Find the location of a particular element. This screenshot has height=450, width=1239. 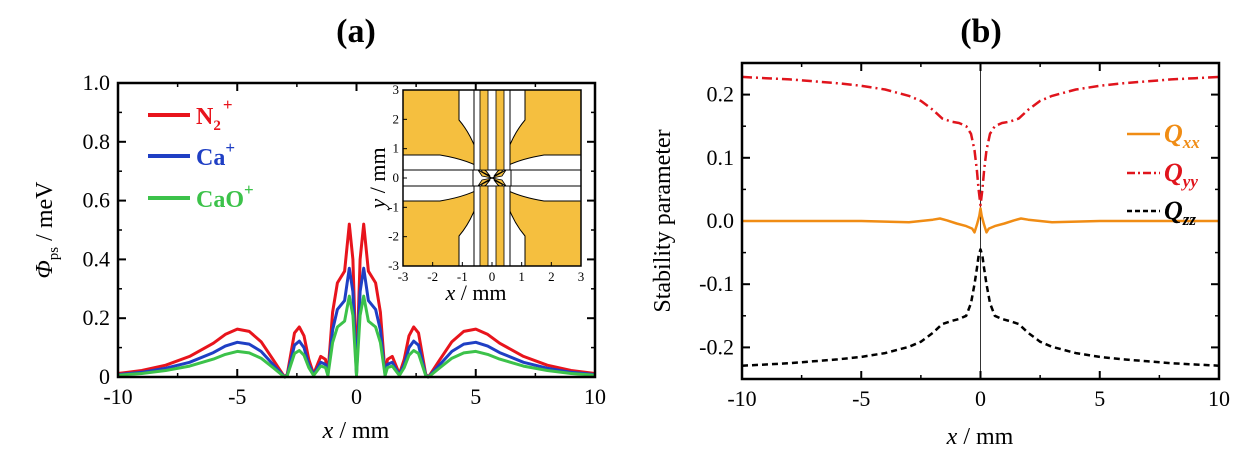

y-tick-label-a: 0.4 is located at coordinates (97, 258).